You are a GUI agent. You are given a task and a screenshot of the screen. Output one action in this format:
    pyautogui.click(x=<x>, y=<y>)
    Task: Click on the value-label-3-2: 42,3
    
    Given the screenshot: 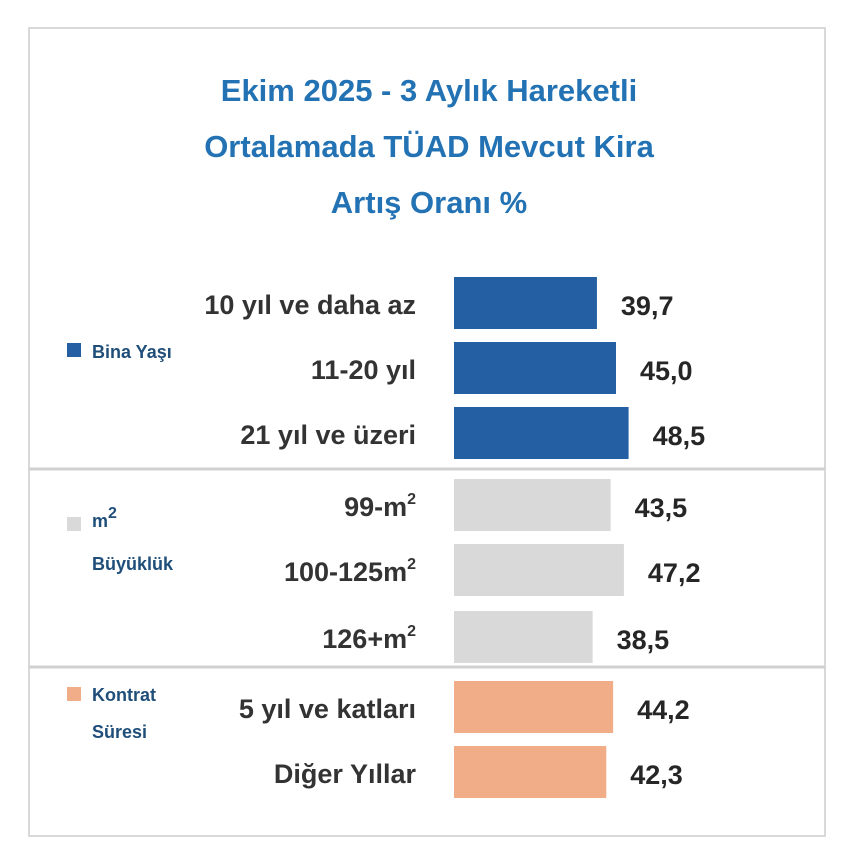 What is the action you would take?
    pyautogui.click(x=656, y=775)
    